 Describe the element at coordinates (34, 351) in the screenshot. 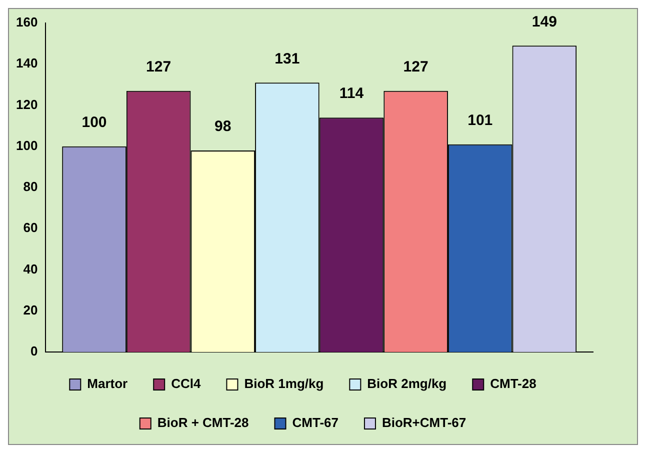

I see `y-tick-label: 0` at that location.